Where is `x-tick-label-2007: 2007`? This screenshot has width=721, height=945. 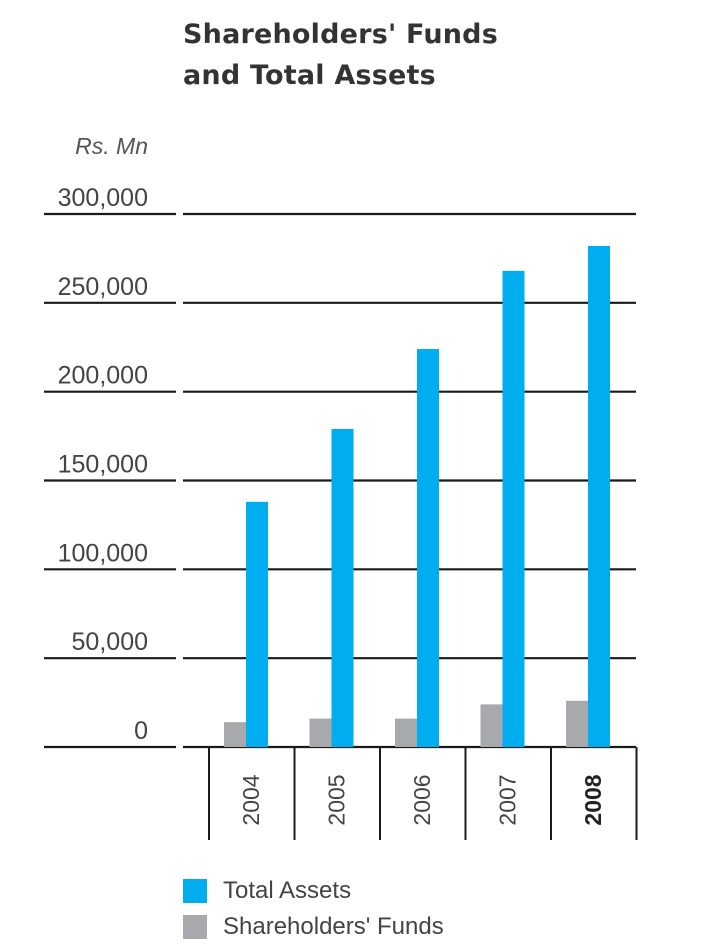 x-tick-label-2007: 2007 is located at coordinates (508, 799).